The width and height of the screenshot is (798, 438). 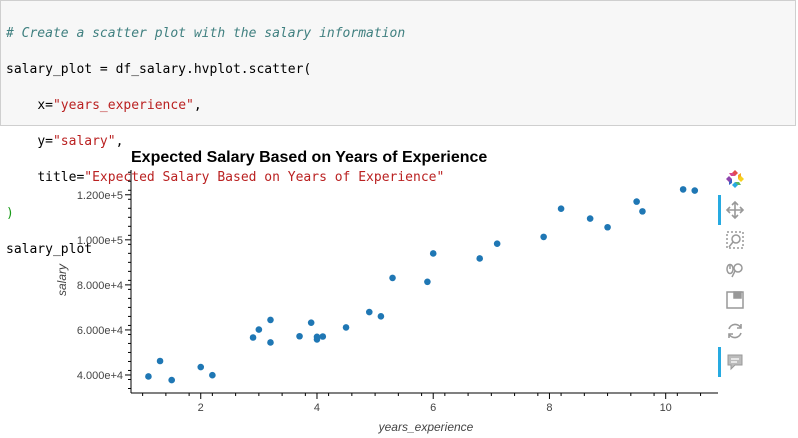 What do you see at coordinates (719, 362) in the screenshot?
I see `hover-active-indicator` at bounding box center [719, 362].